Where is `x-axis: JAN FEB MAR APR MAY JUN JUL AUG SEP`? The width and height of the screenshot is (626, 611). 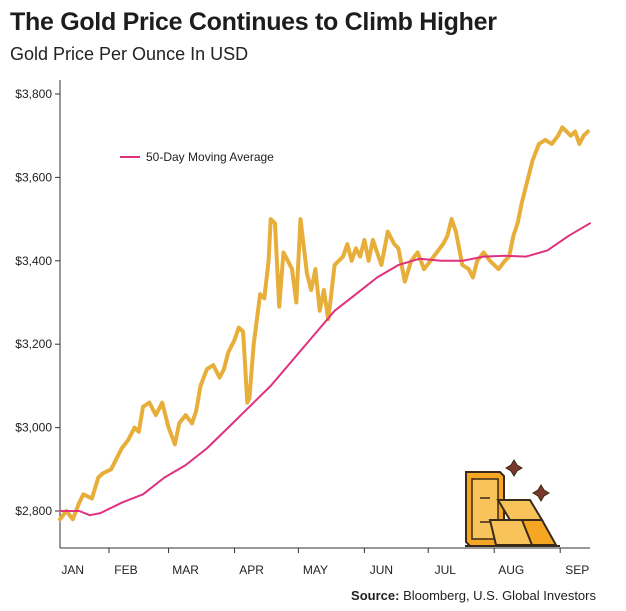
x-axis: JAN FEB MAR APR MAY JUN JUL AUG SEP is located at coordinates (325, 562).